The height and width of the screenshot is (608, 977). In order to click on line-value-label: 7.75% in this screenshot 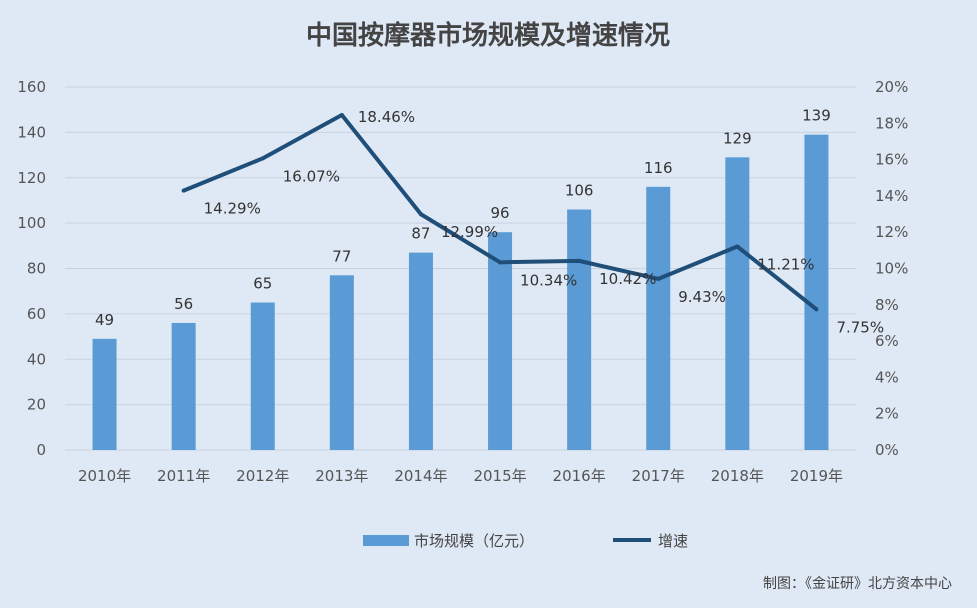, I will do `click(860, 327)`.